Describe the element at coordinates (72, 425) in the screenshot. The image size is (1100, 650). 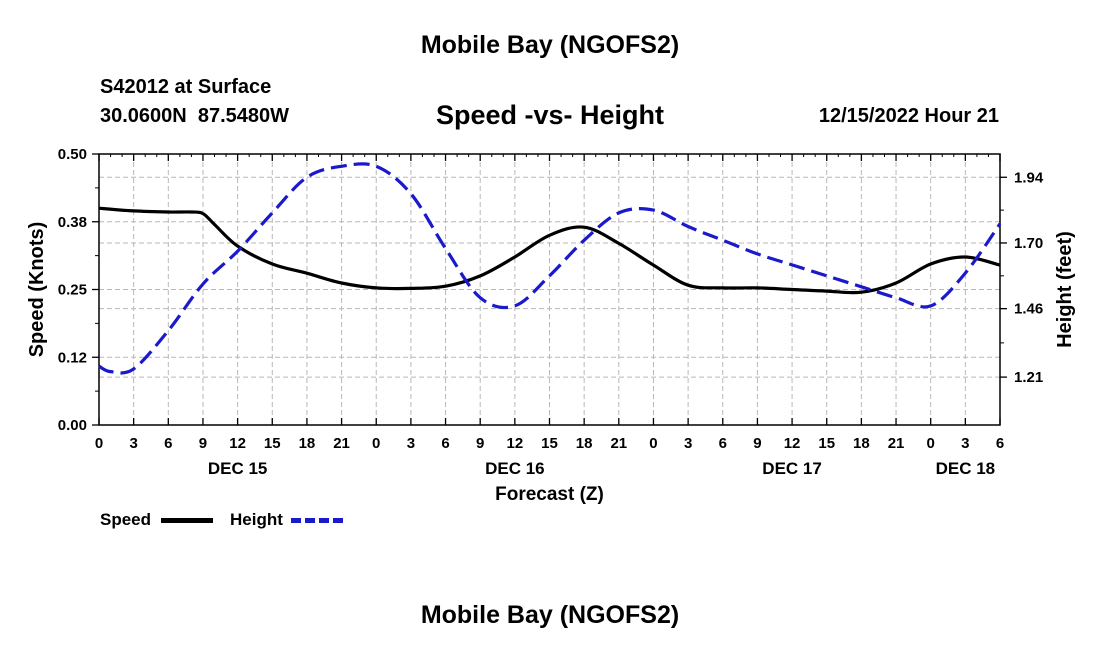
I see `y-tick-label: 0.00` at that location.